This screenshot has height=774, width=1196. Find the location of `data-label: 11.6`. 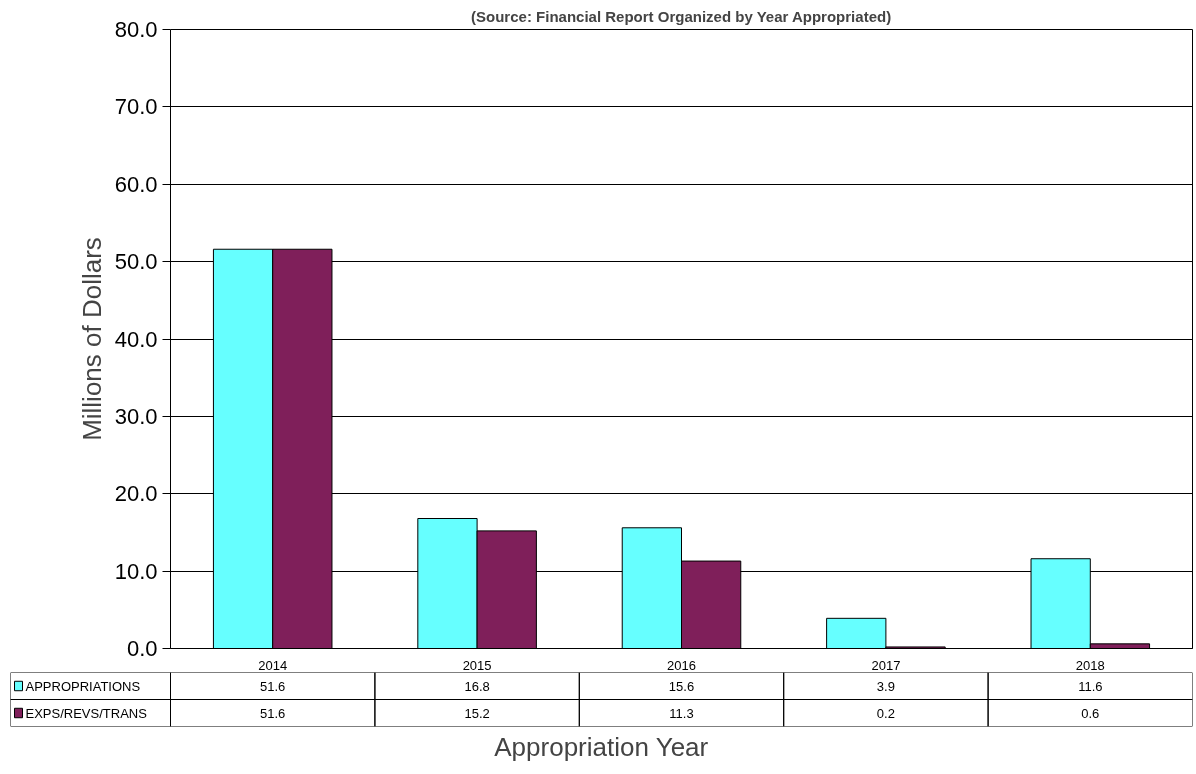

data-label: 11.6 is located at coordinates (1090, 686).